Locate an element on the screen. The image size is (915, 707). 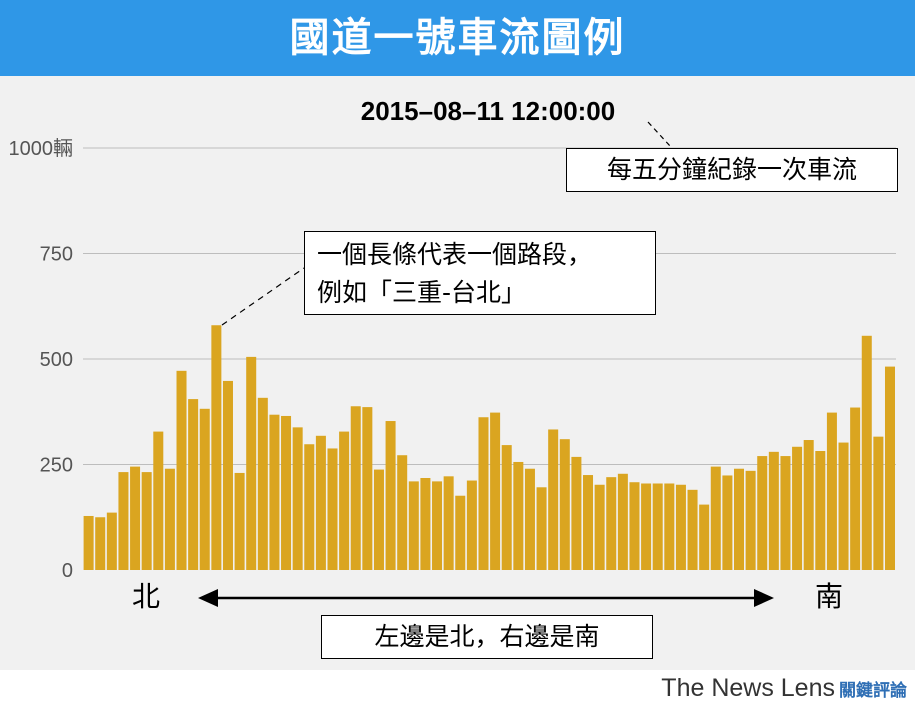
page-title: 國道一號車流圖例 is located at coordinates (457, 38).